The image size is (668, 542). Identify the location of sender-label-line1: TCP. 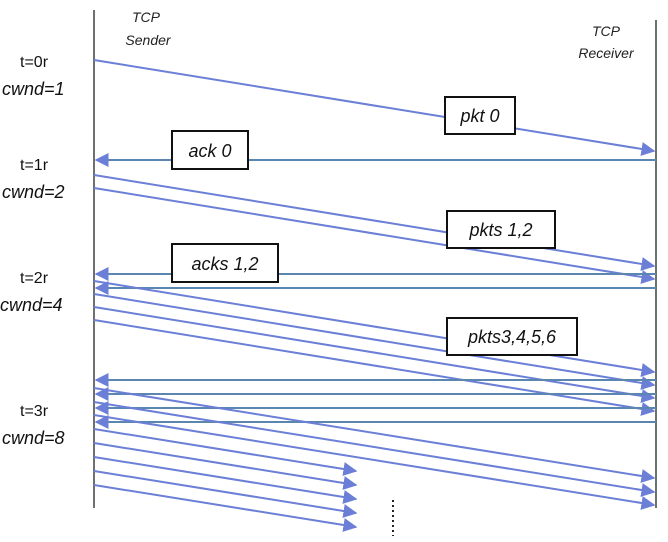
(146, 17).